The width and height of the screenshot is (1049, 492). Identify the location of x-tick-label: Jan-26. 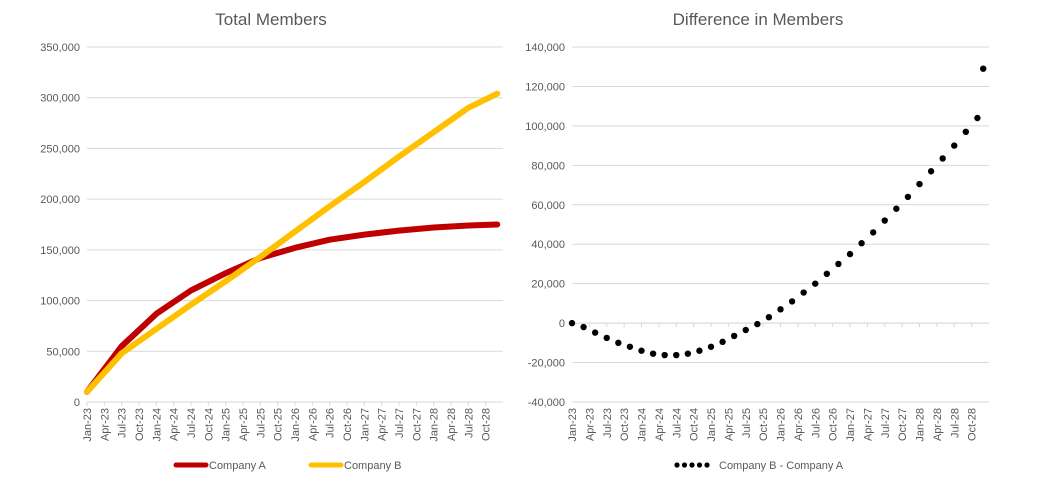
(296, 425).